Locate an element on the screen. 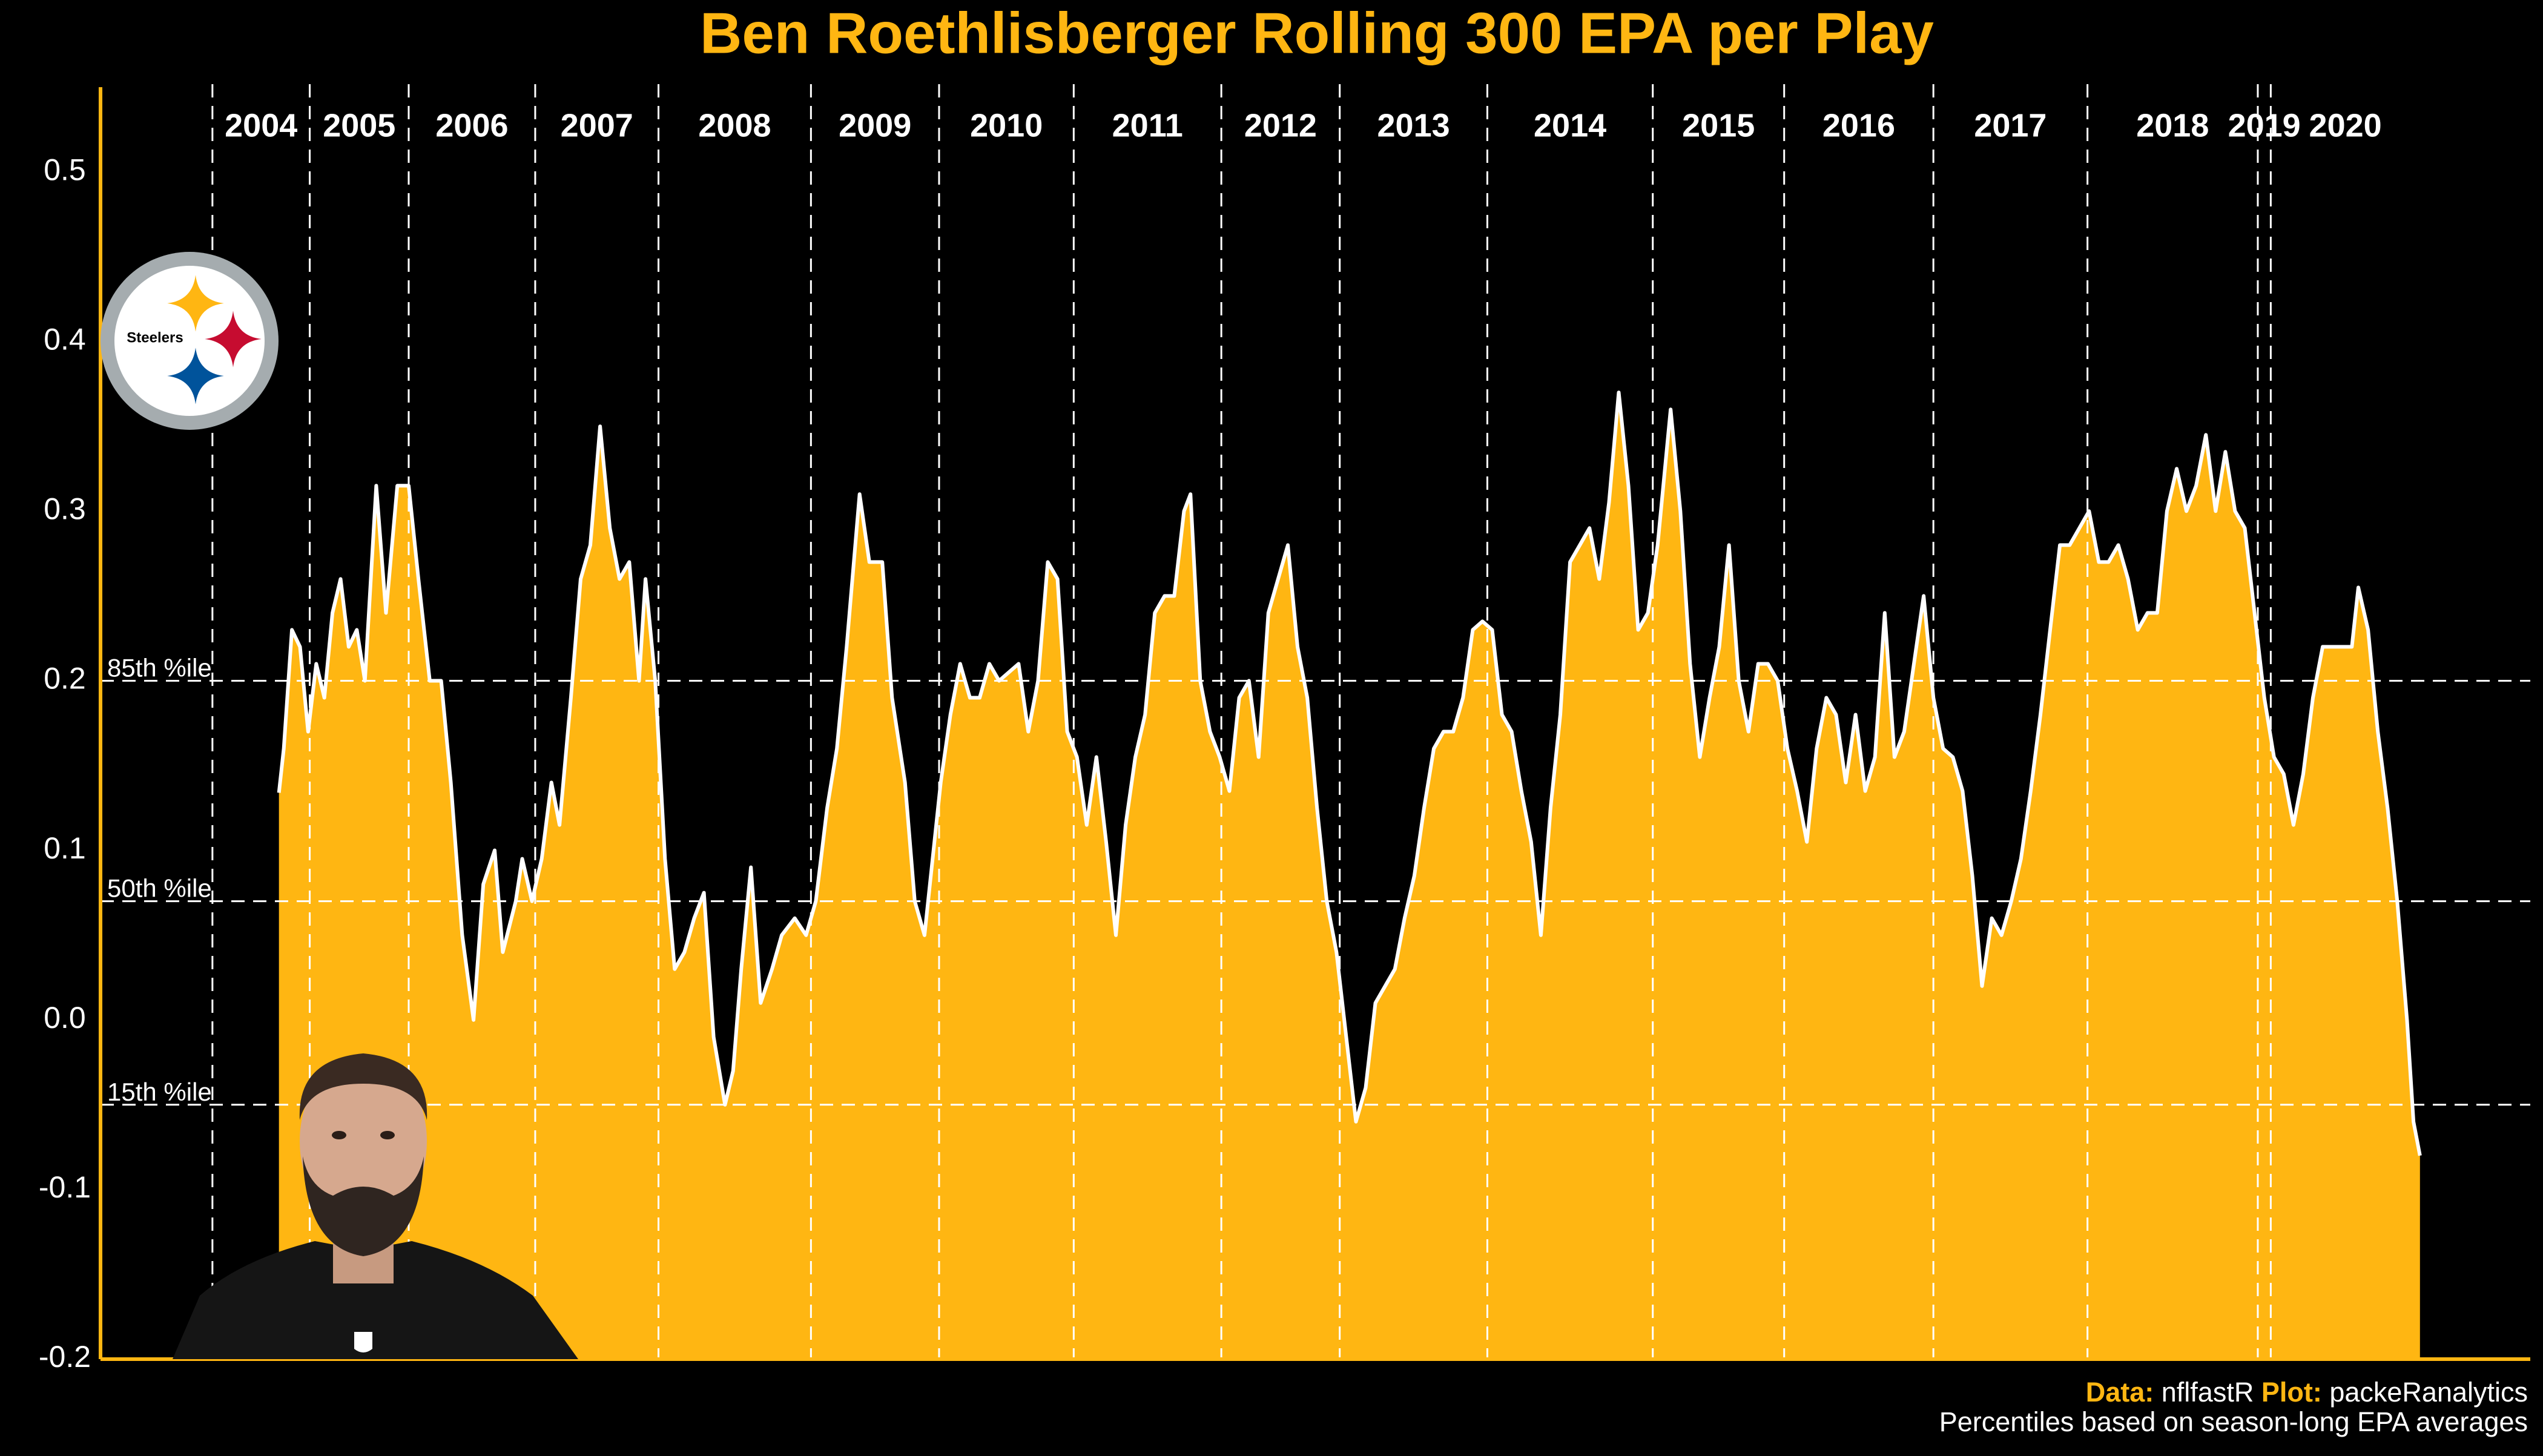  logo-face is located at coordinates (190, 341).